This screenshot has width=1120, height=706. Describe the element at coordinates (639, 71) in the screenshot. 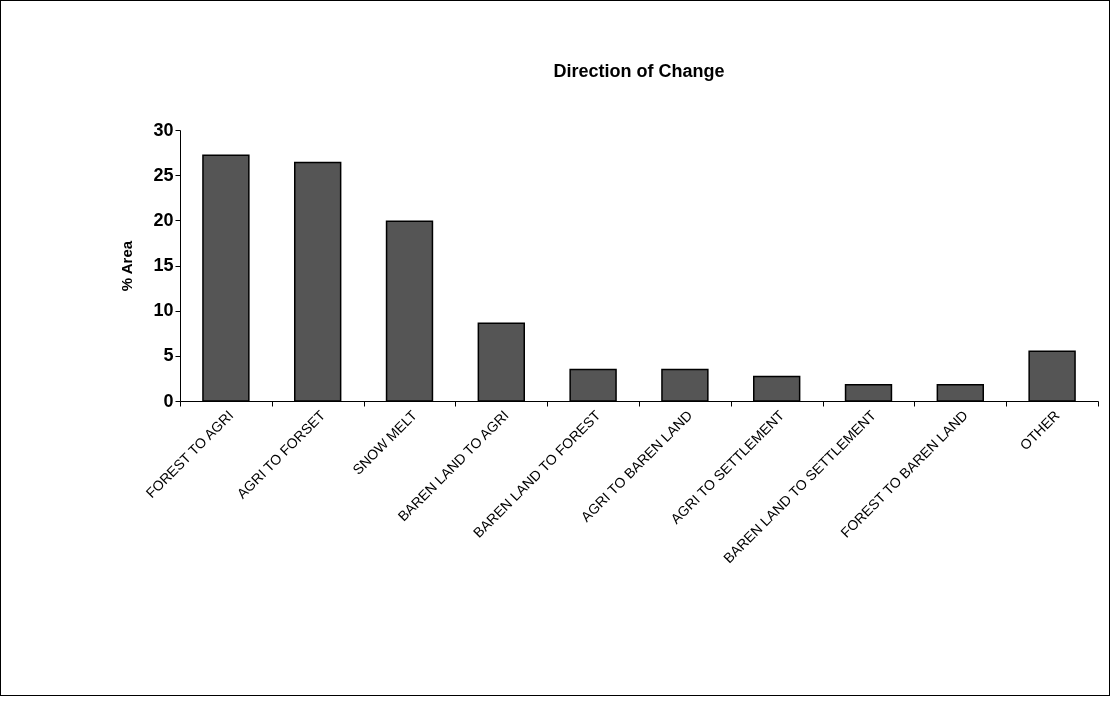

I see `chart-title: Direction of Change` at that location.